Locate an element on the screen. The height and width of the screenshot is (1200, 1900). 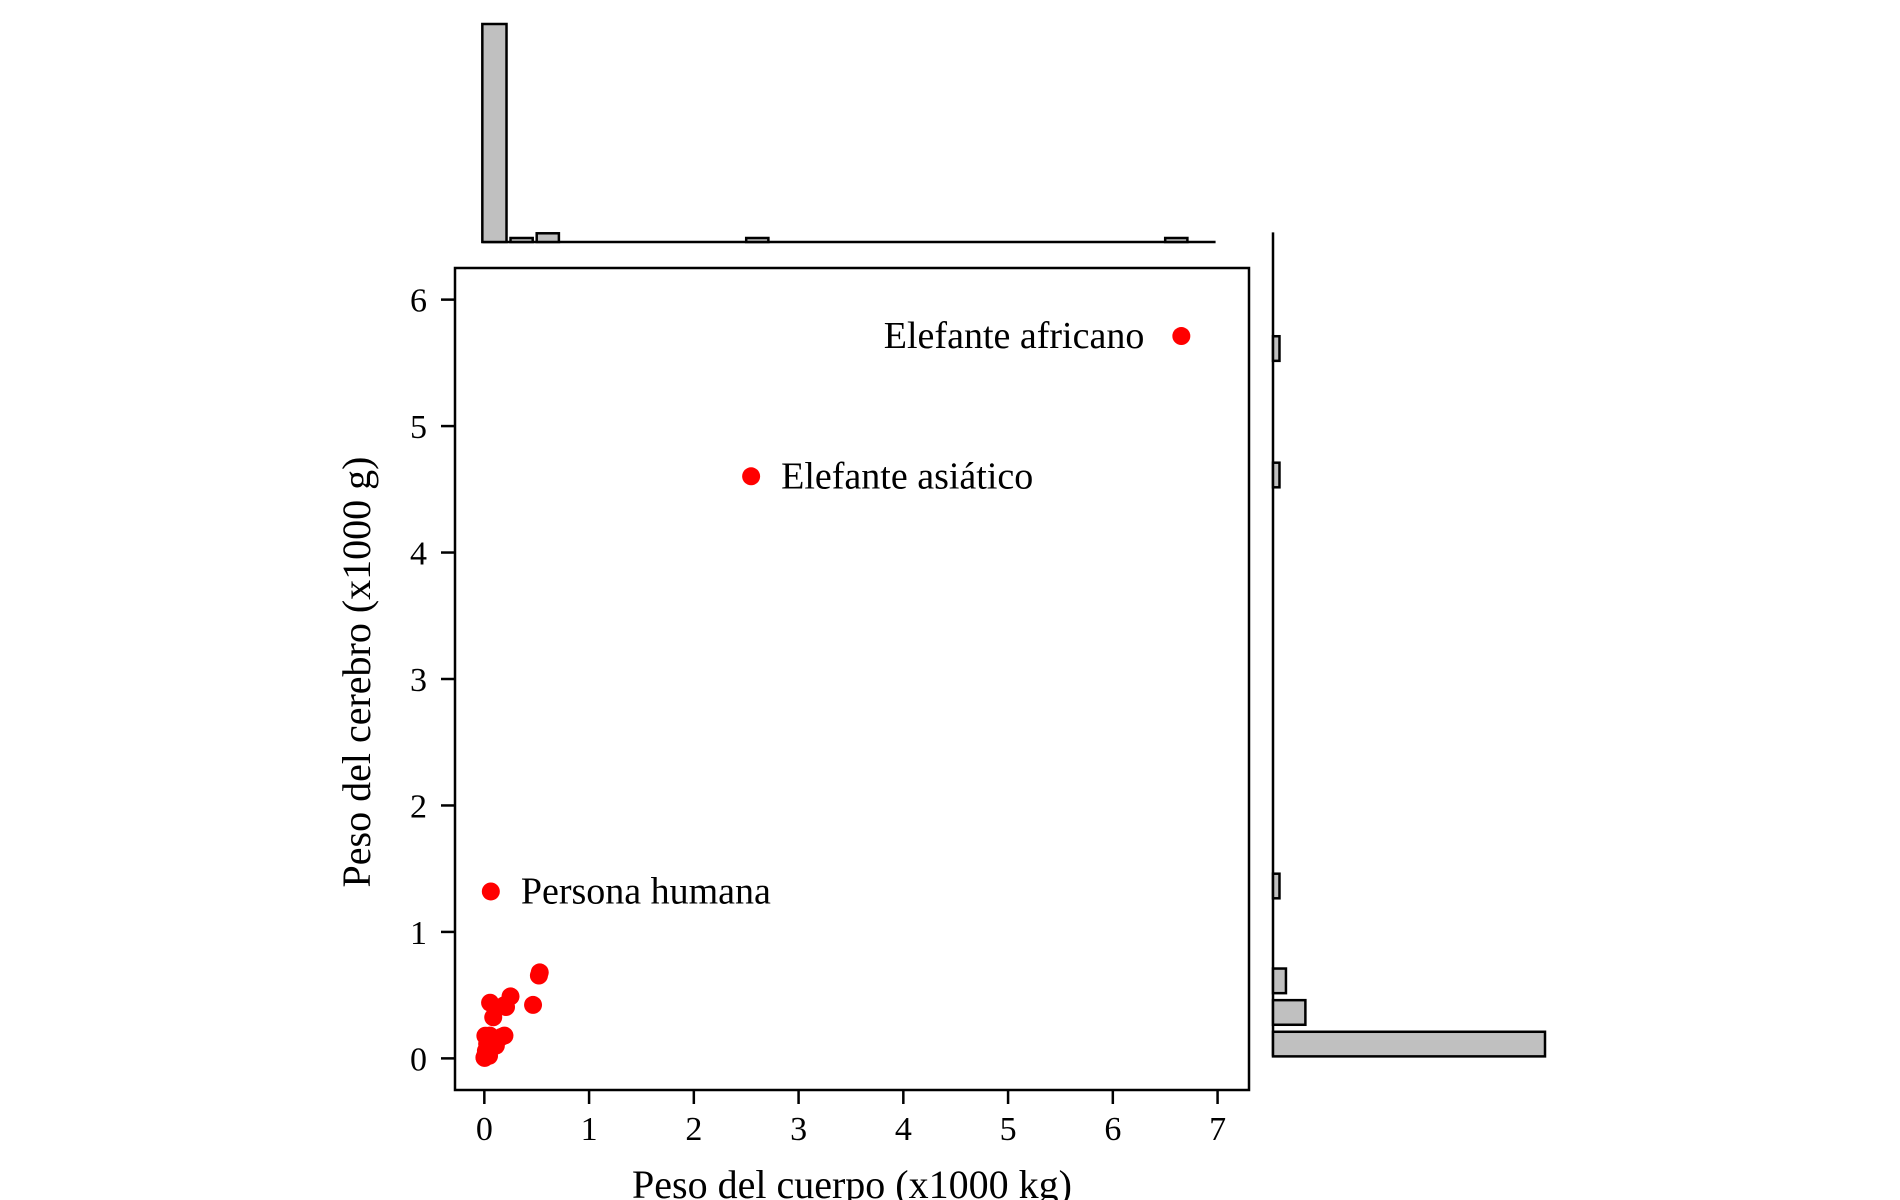
top-histogram is located at coordinates (848, 133).